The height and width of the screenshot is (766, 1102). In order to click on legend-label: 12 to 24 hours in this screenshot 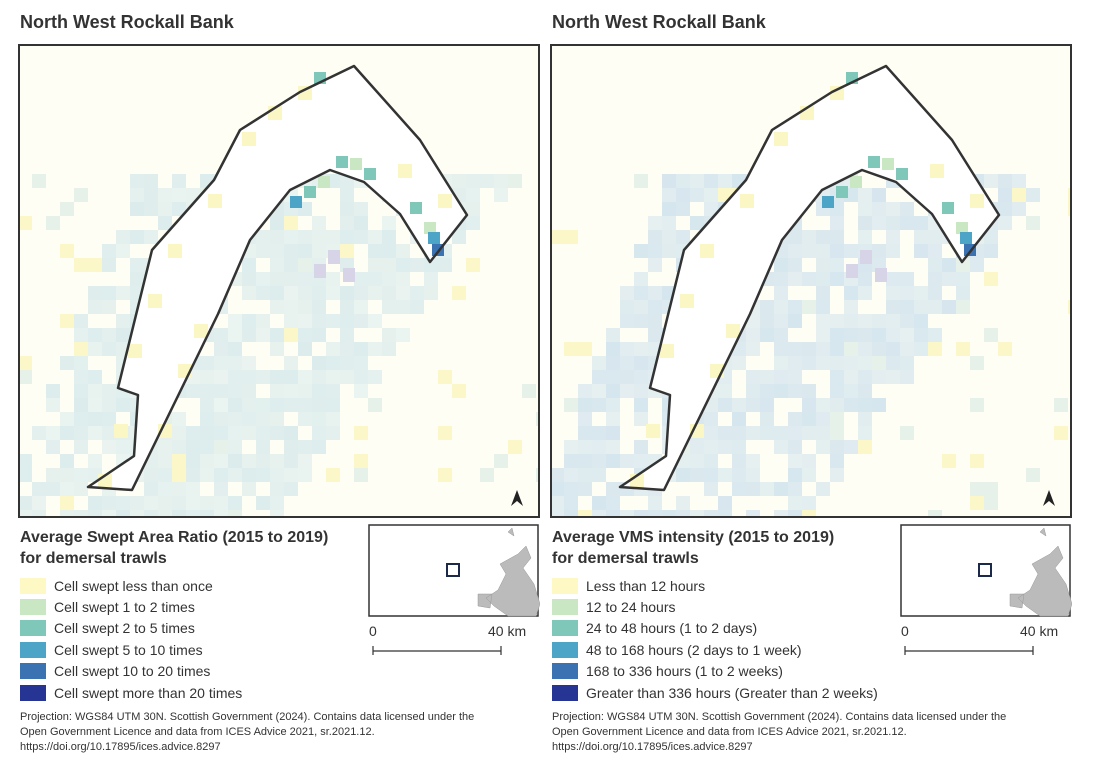, I will do `click(631, 607)`.